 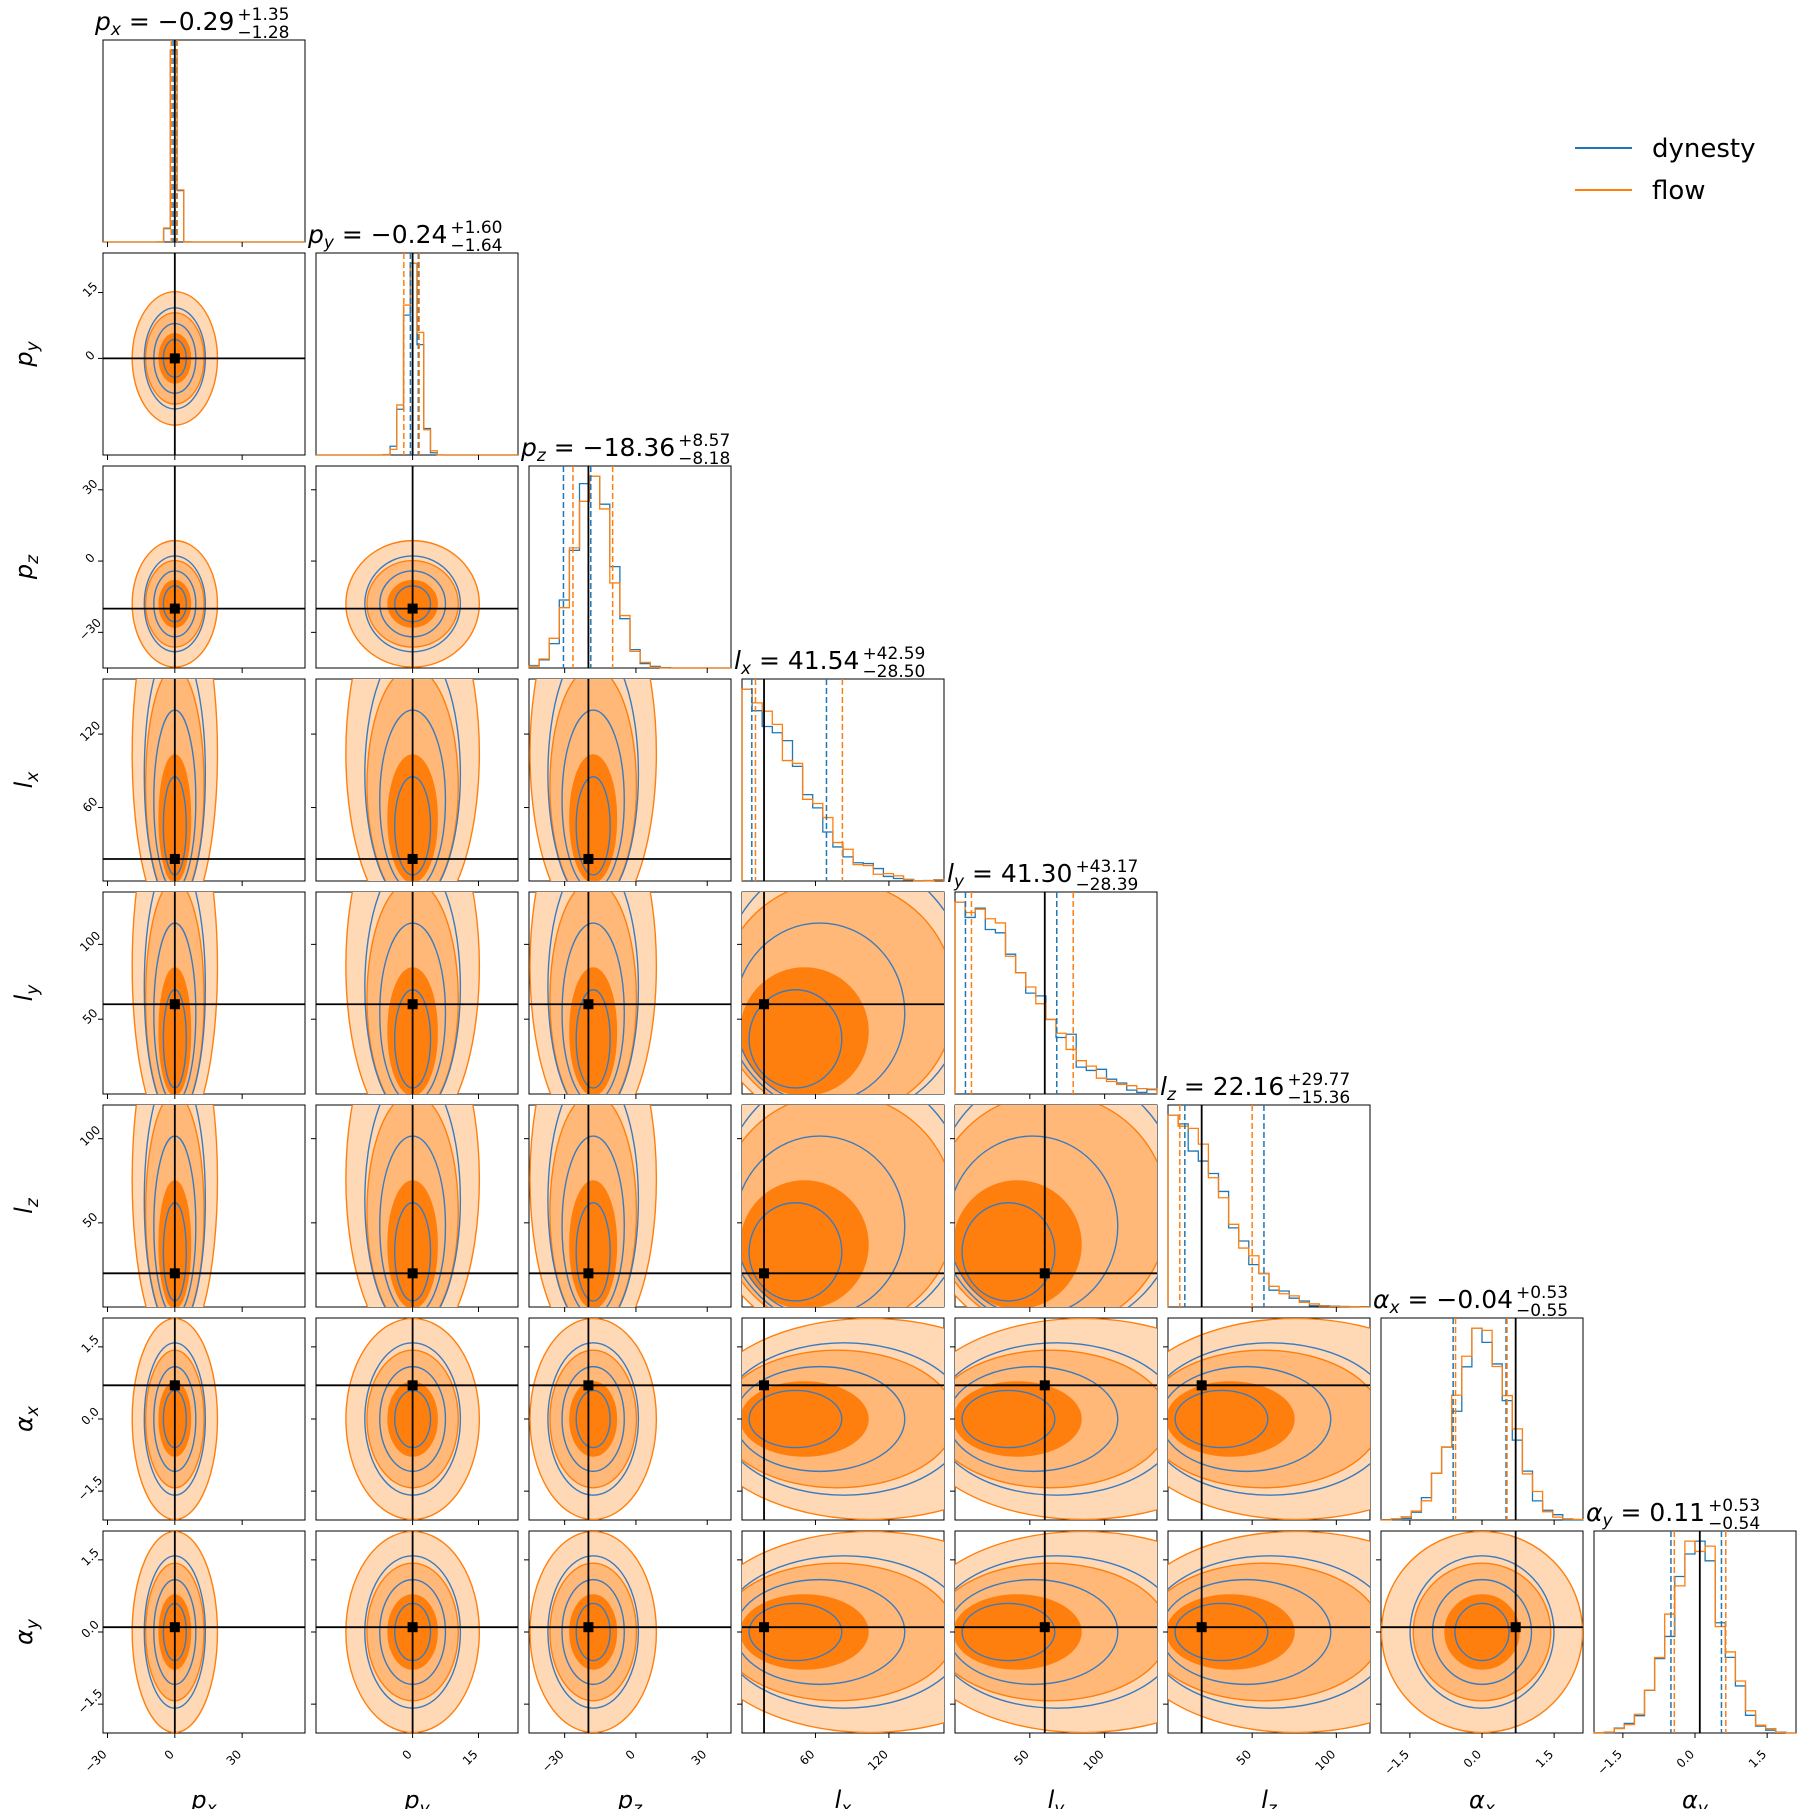 What do you see at coordinates (1757, 1758) in the screenshot?
I see `x-tick-label: 1.5` at bounding box center [1757, 1758].